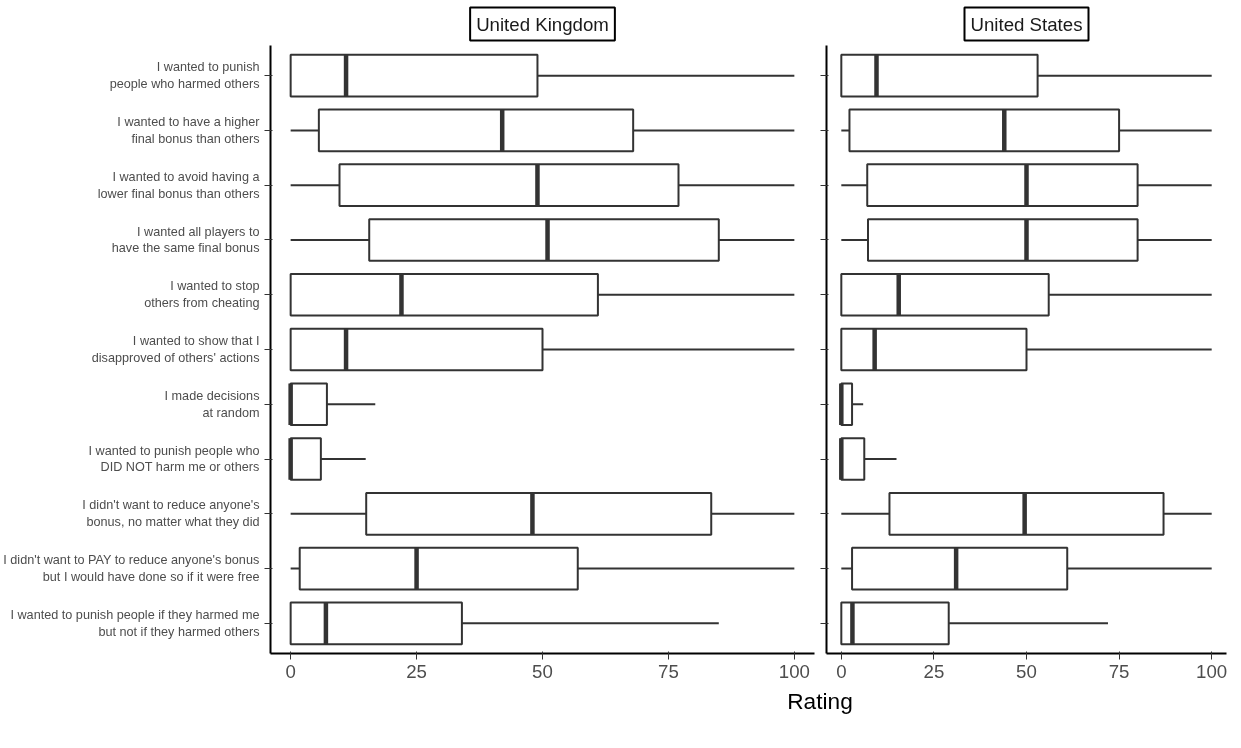 The image size is (1241, 748). What do you see at coordinates (179, 185) in the screenshot?
I see `y-tick-label: I wanted to avoid having a lower final bonus than others` at bounding box center [179, 185].